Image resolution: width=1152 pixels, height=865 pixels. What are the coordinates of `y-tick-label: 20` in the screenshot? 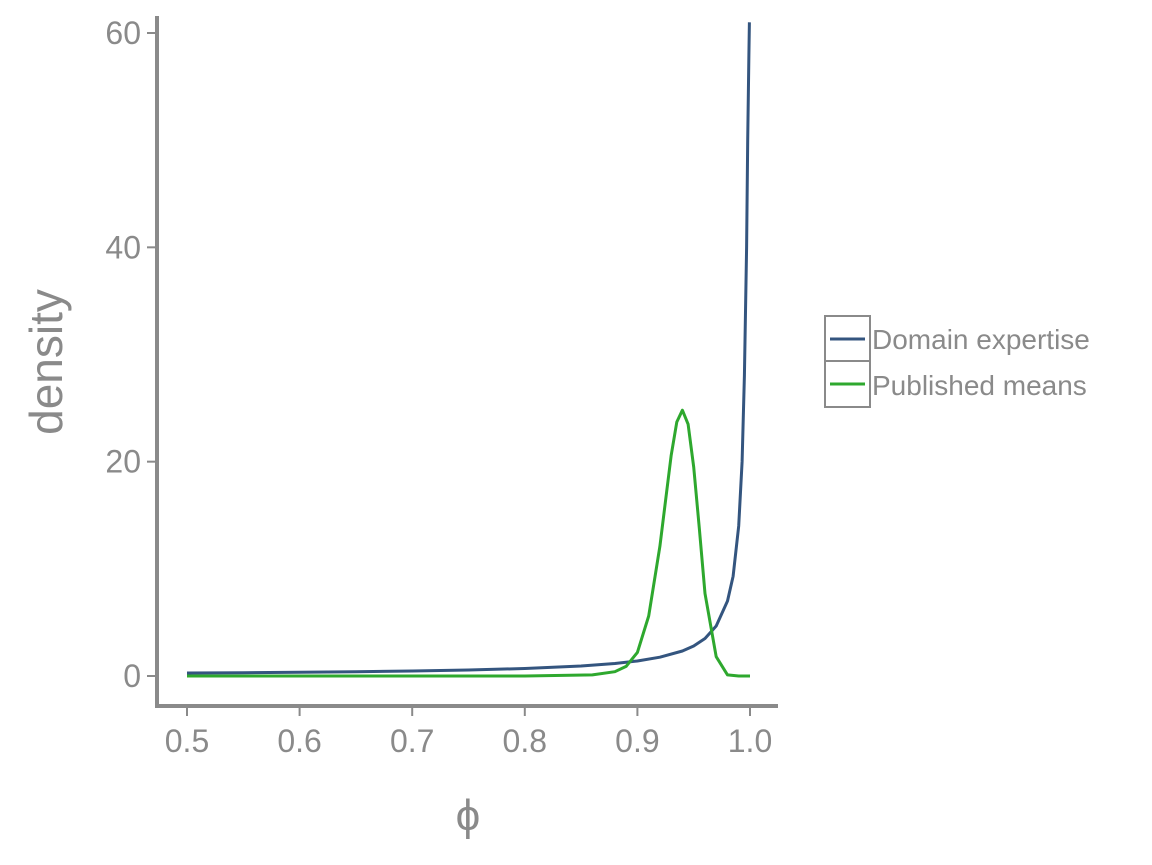 It's located at (123, 462).